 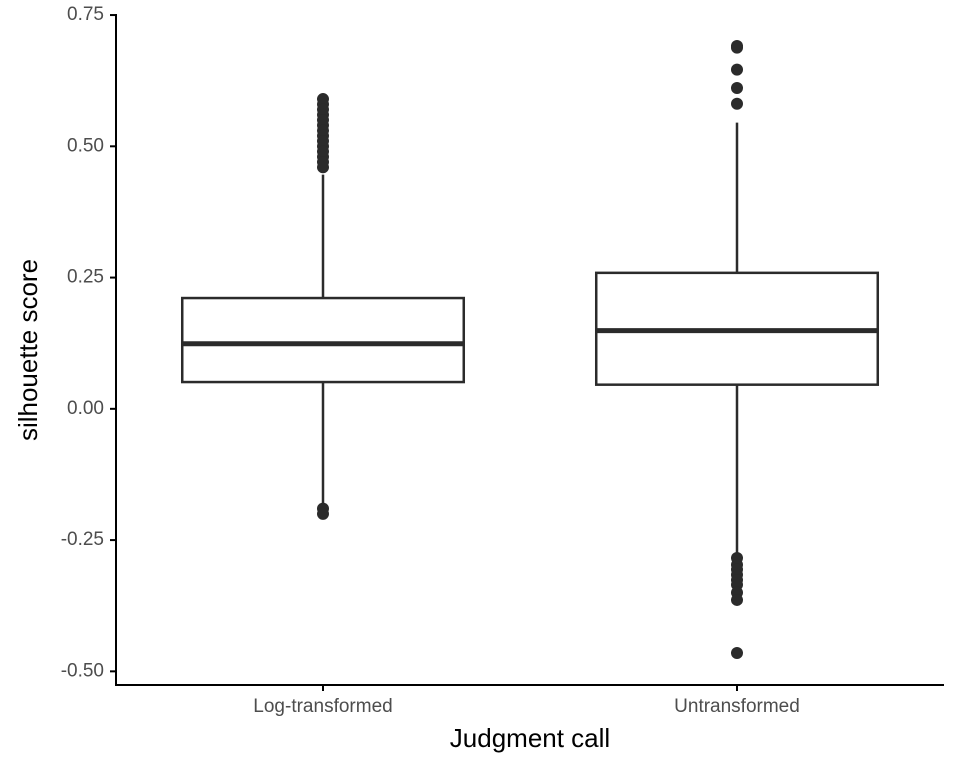 What do you see at coordinates (737, 706) in the screenshot?
I see `x-tick-label: Untransformed` at bounding box center [737, 706].